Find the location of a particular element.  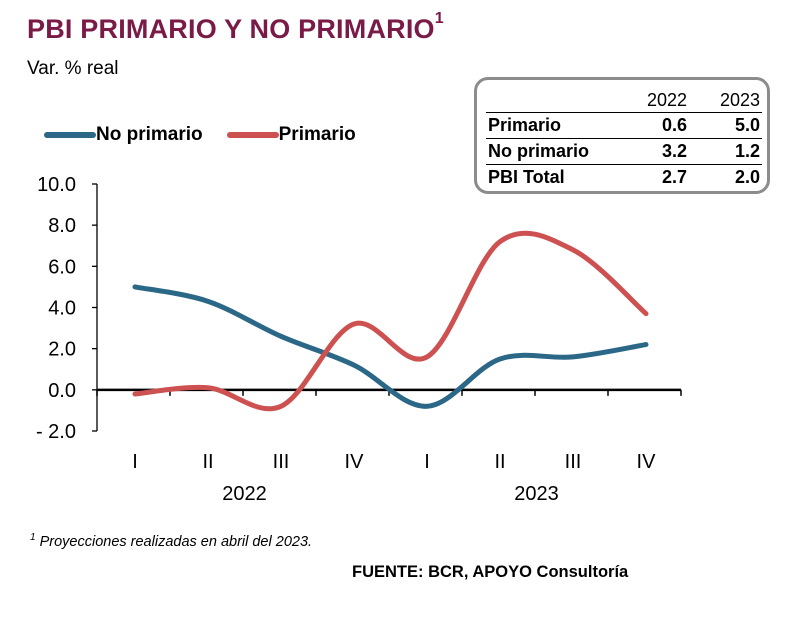

summary-cell: 3.2 is located at coordinates (652, 151).